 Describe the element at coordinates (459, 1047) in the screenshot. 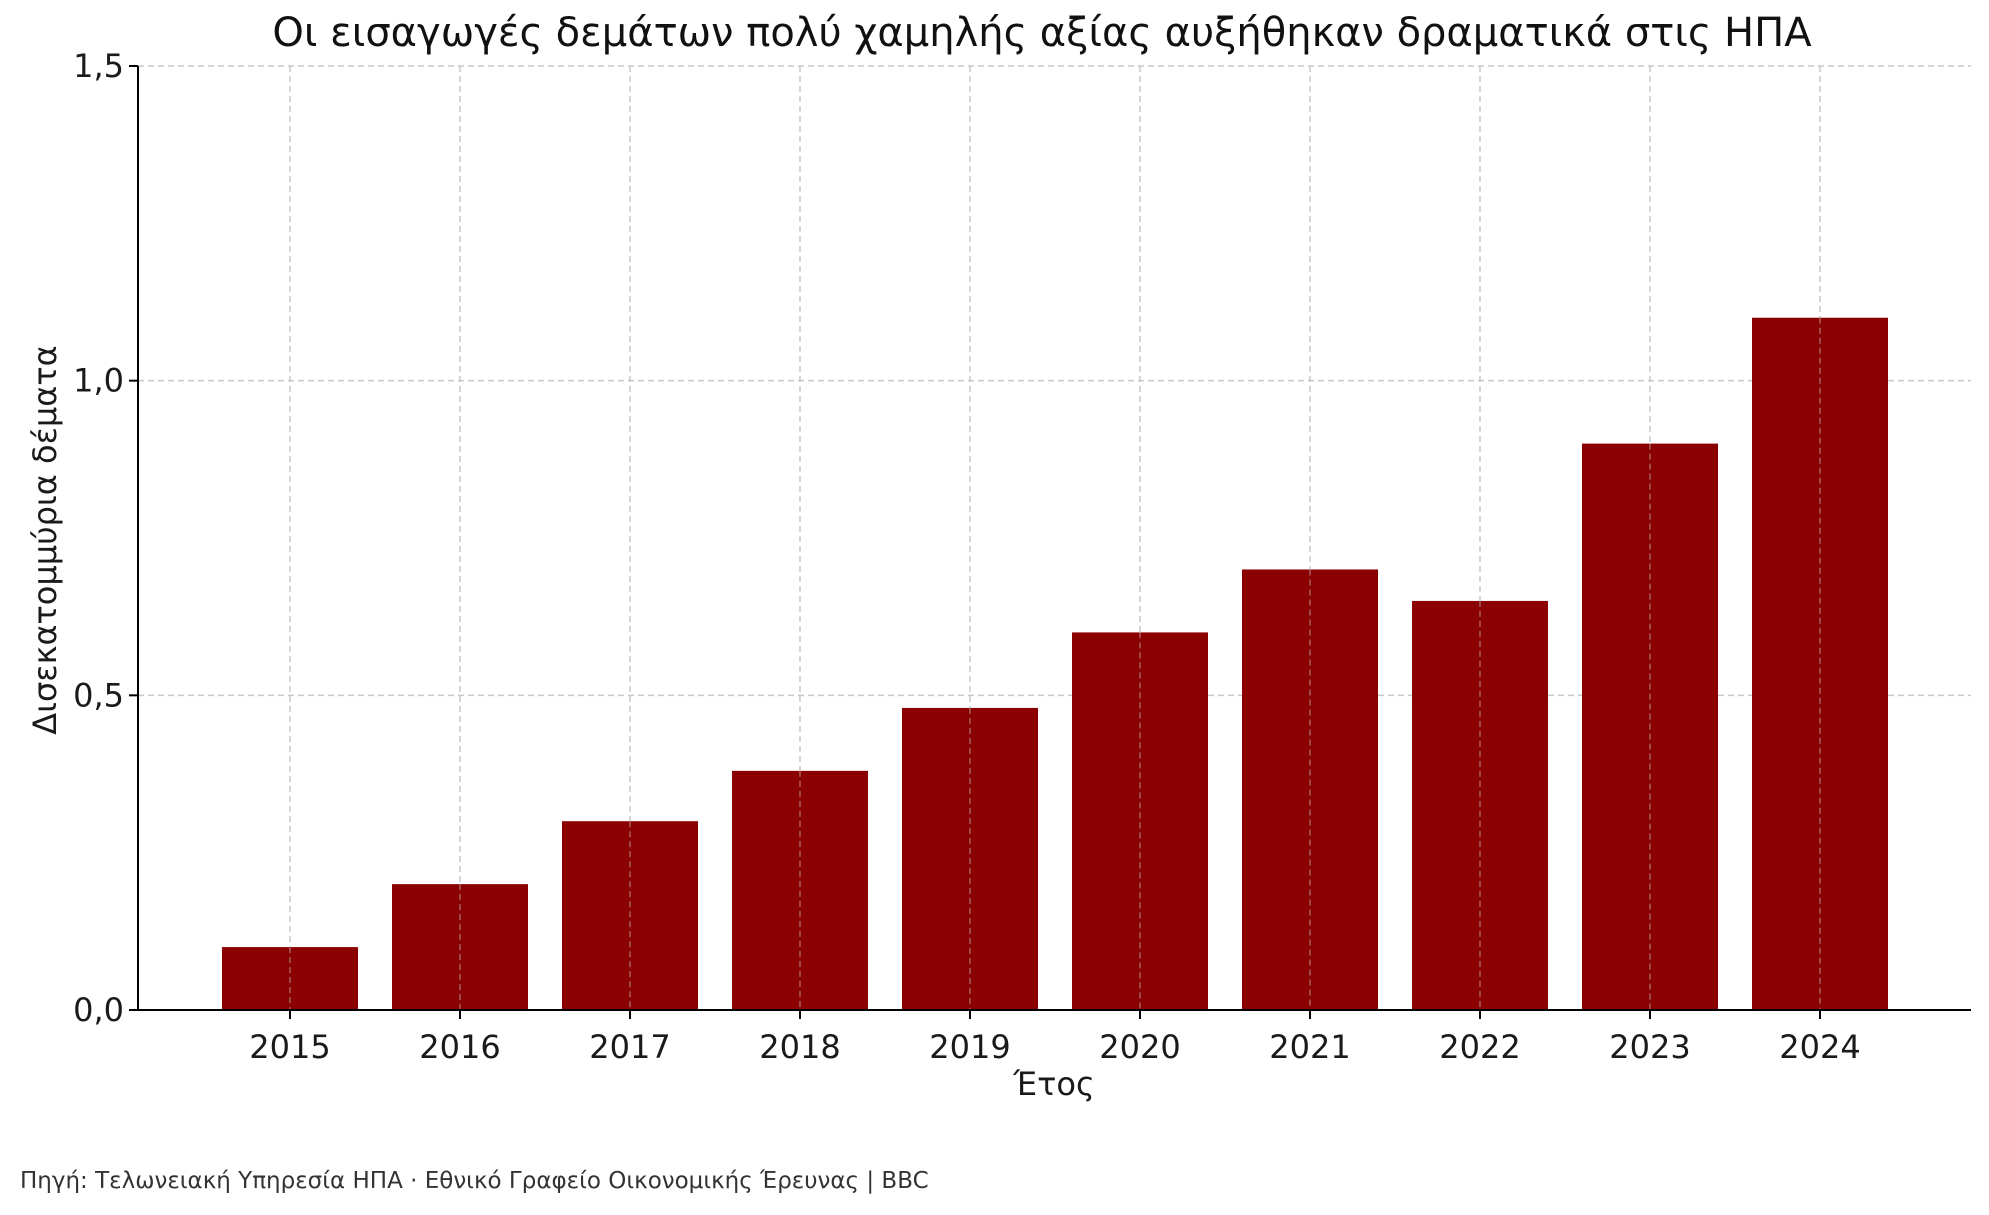

I see `x-tick-label: 2016` at that location.